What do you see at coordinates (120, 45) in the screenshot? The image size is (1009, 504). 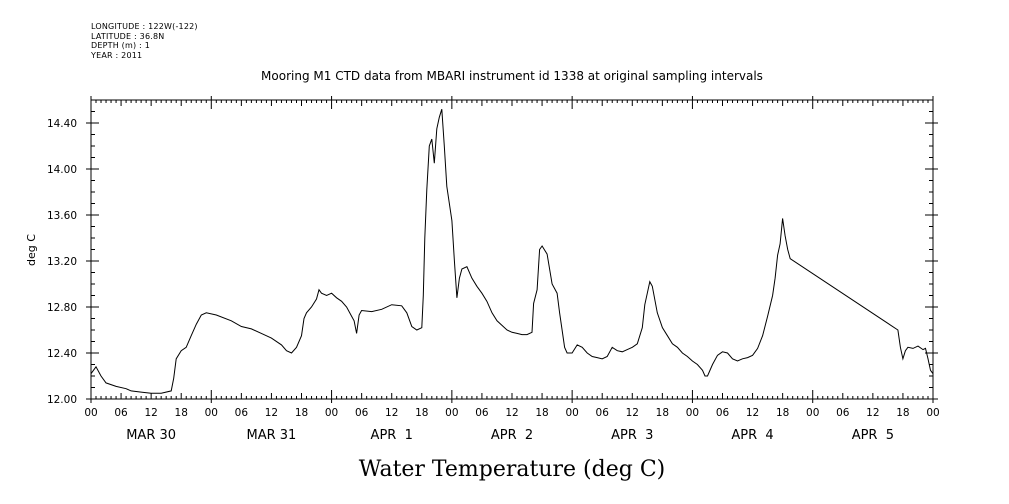 I see `depth-label: DEPTH (m) : 1` at bounding box center [120, 45].